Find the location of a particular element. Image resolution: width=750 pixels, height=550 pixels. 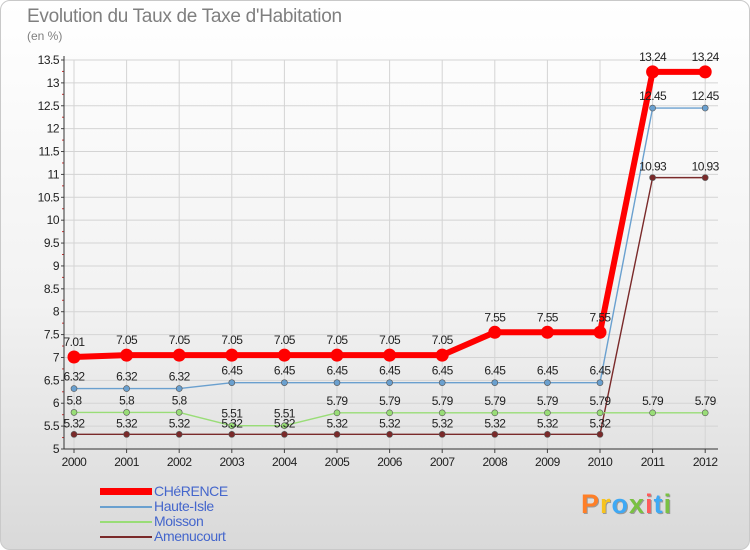

data-label-ch-rence: 13.24 is located at coordinates (706, 57).